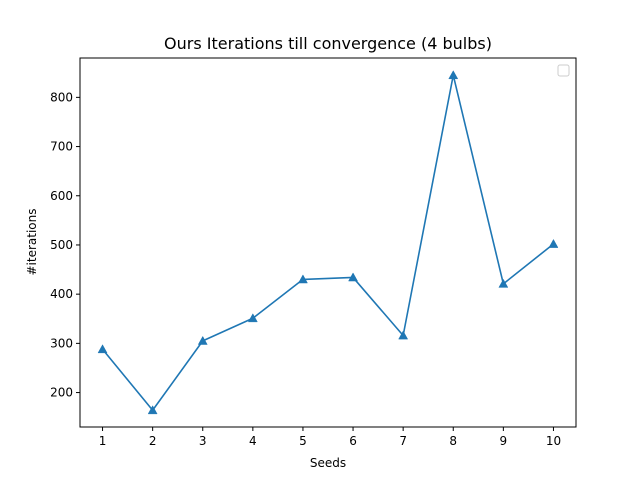 The image size is (640, 480). What do you see at coordinates (353, 441) in the screenshot?
I see `x-tick-label: 6` at bounding box center [353, 441].